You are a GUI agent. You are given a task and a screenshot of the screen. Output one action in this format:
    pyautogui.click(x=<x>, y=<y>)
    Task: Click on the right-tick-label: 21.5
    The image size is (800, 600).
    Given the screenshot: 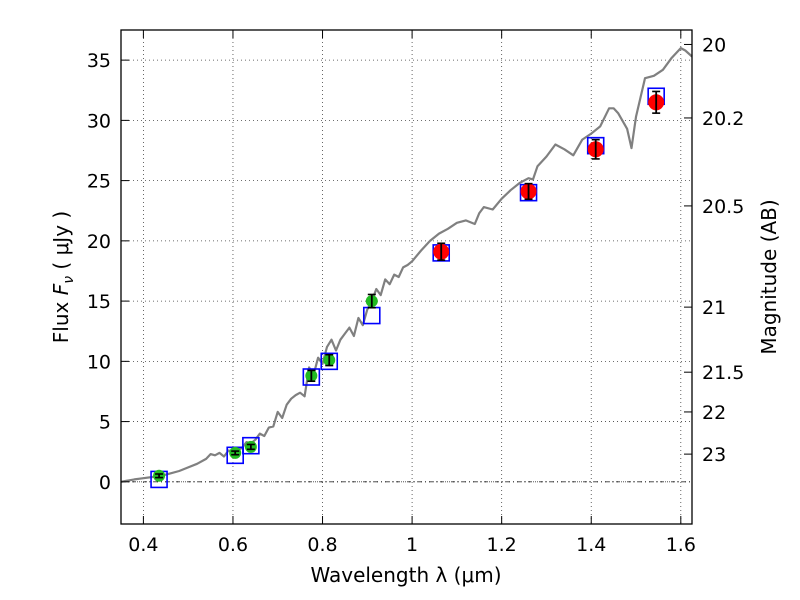 What is the action you would take?
    pyautogui.click(x=723, y=373)
    